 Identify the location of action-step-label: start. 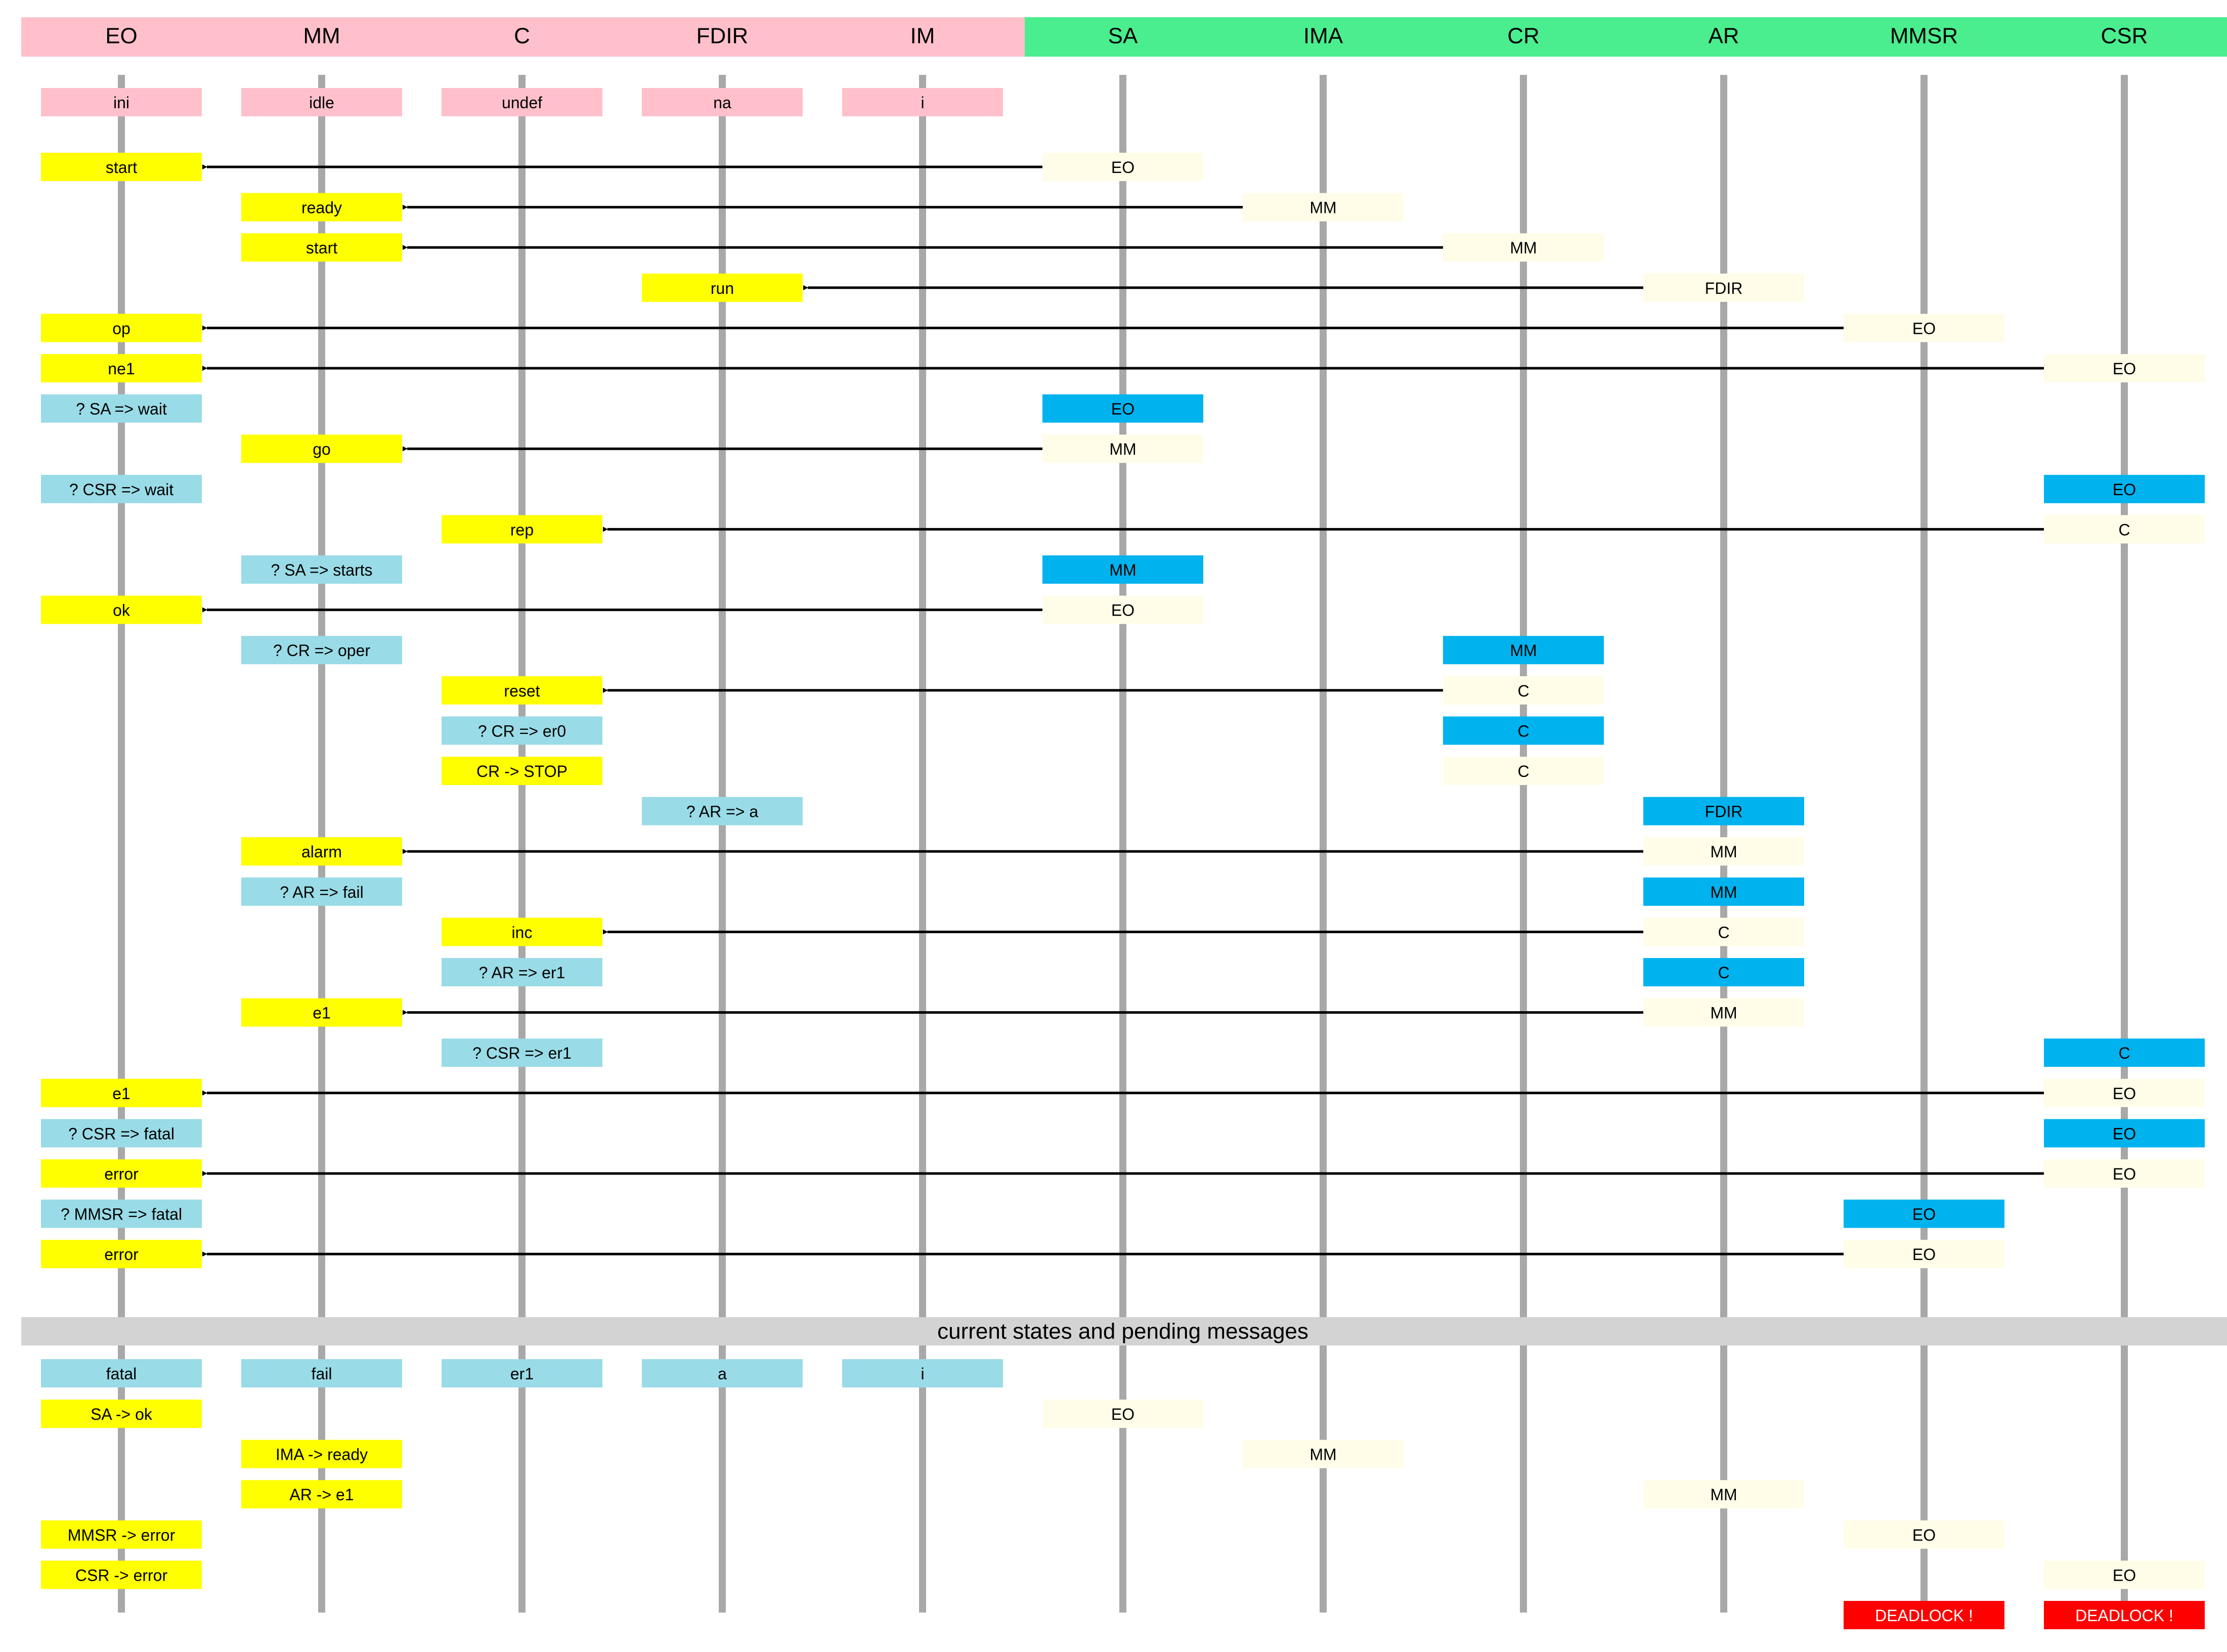
(322, 248).